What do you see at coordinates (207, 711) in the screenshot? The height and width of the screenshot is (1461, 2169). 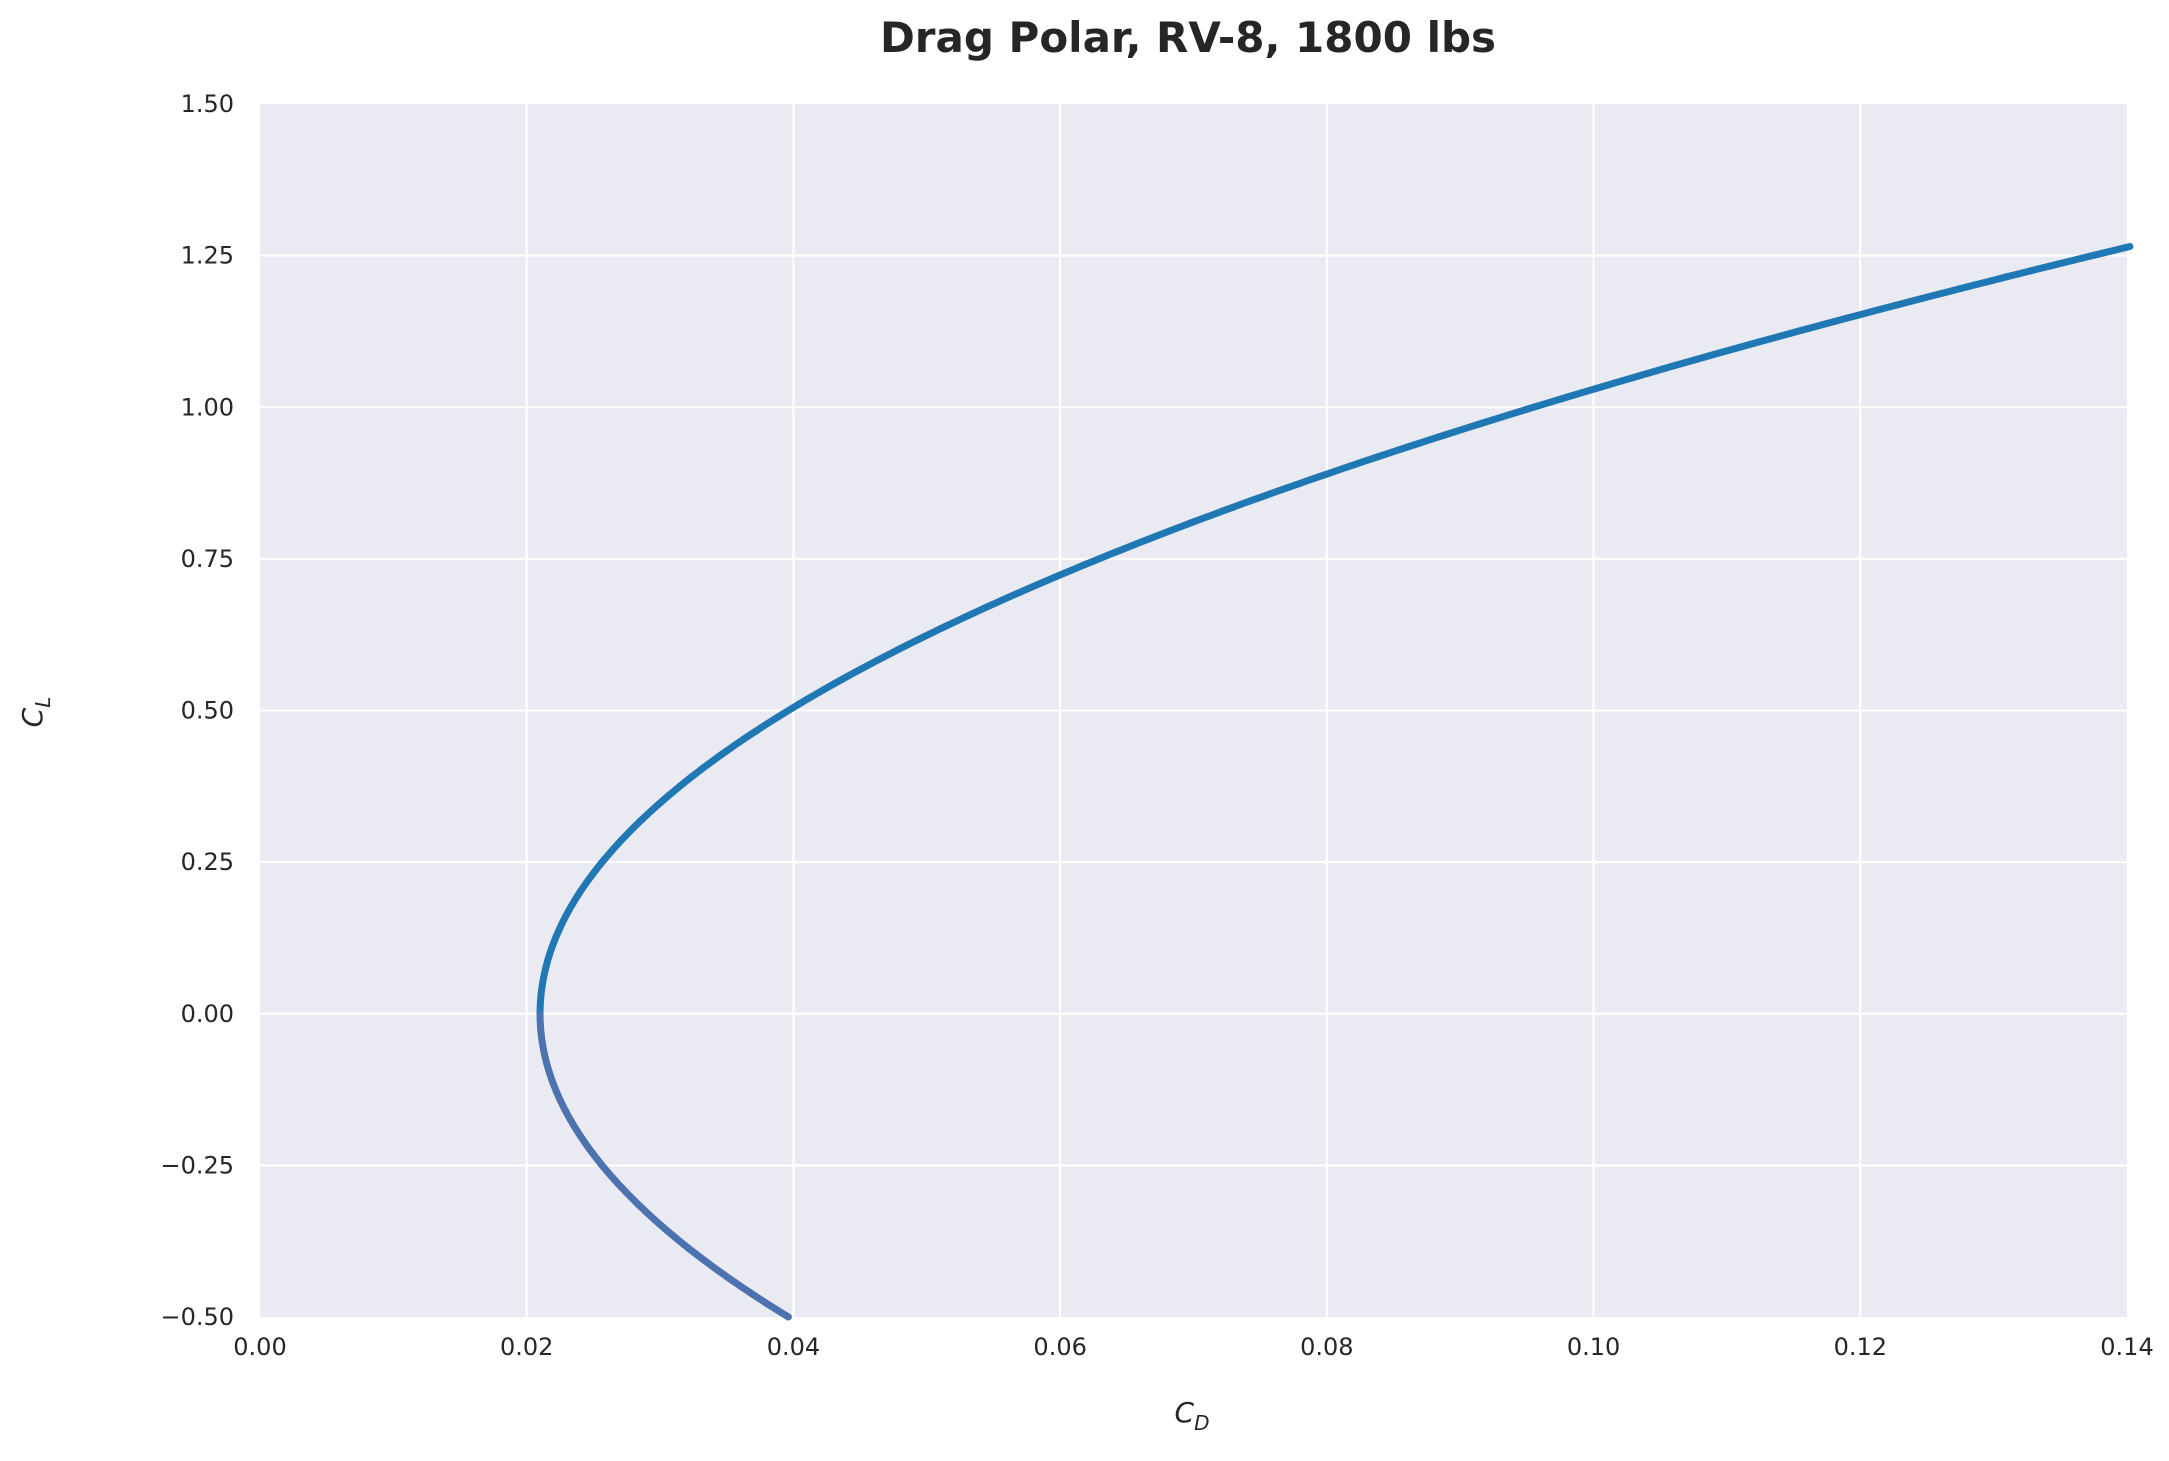 I see `y-tick-label: 0.50` at bounding box center [207, 711].